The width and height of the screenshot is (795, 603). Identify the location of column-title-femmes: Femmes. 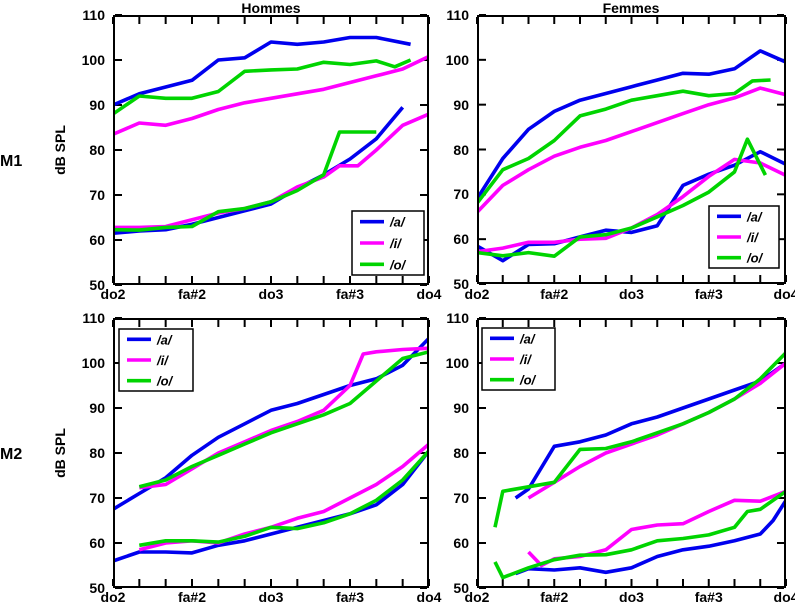
(631, 8).